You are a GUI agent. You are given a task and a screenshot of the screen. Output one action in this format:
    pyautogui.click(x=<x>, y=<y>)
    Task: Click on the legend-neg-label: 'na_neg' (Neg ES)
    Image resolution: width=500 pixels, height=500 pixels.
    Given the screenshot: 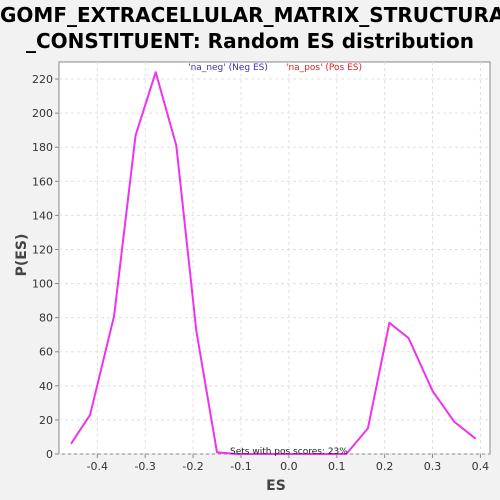 What is the action you would take?
    pyautogui.click(x=228, y=68)
    